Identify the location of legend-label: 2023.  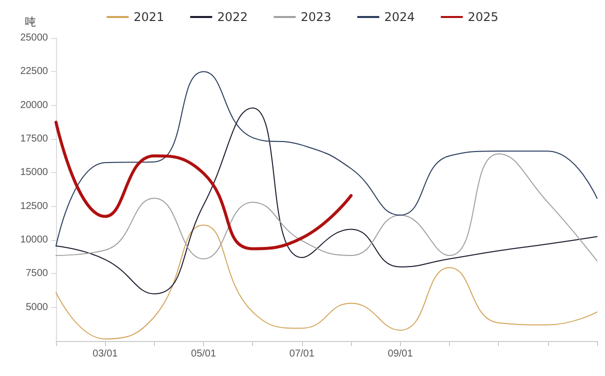
(316, 17).